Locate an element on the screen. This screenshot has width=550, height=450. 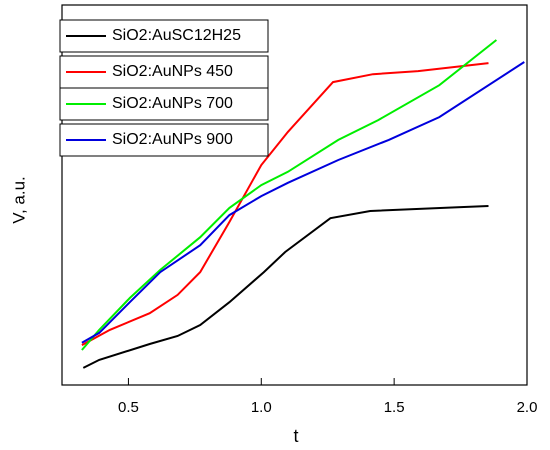
legend-label: SiO2:AuNPs 450 is located at coordinates (172, 71).